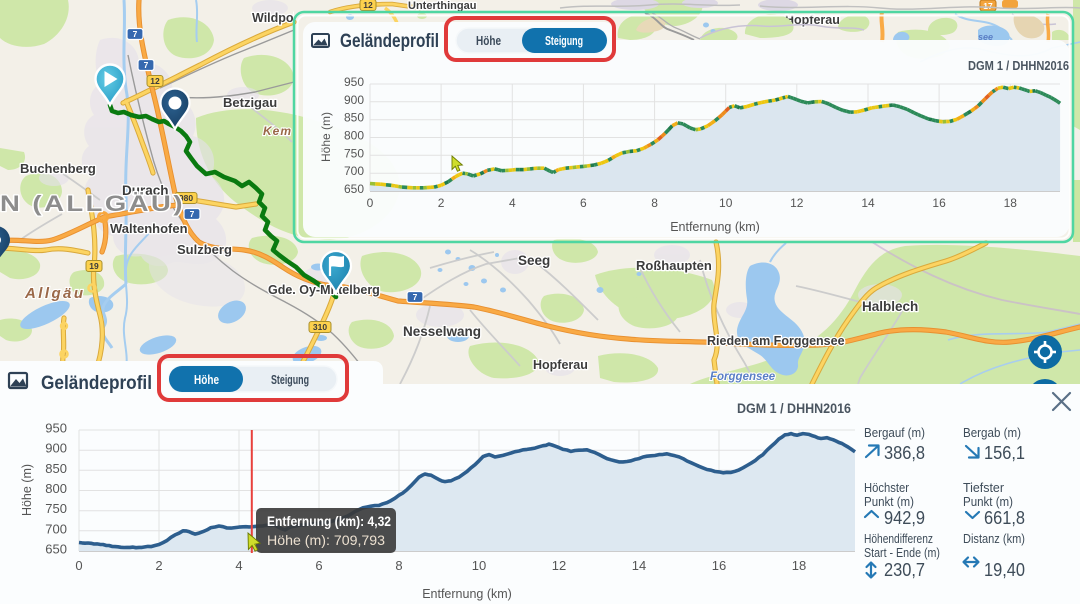 This screenshot has width=1080, height=604. I want to click on svg-text: Sulzberg, so click(204, 249).